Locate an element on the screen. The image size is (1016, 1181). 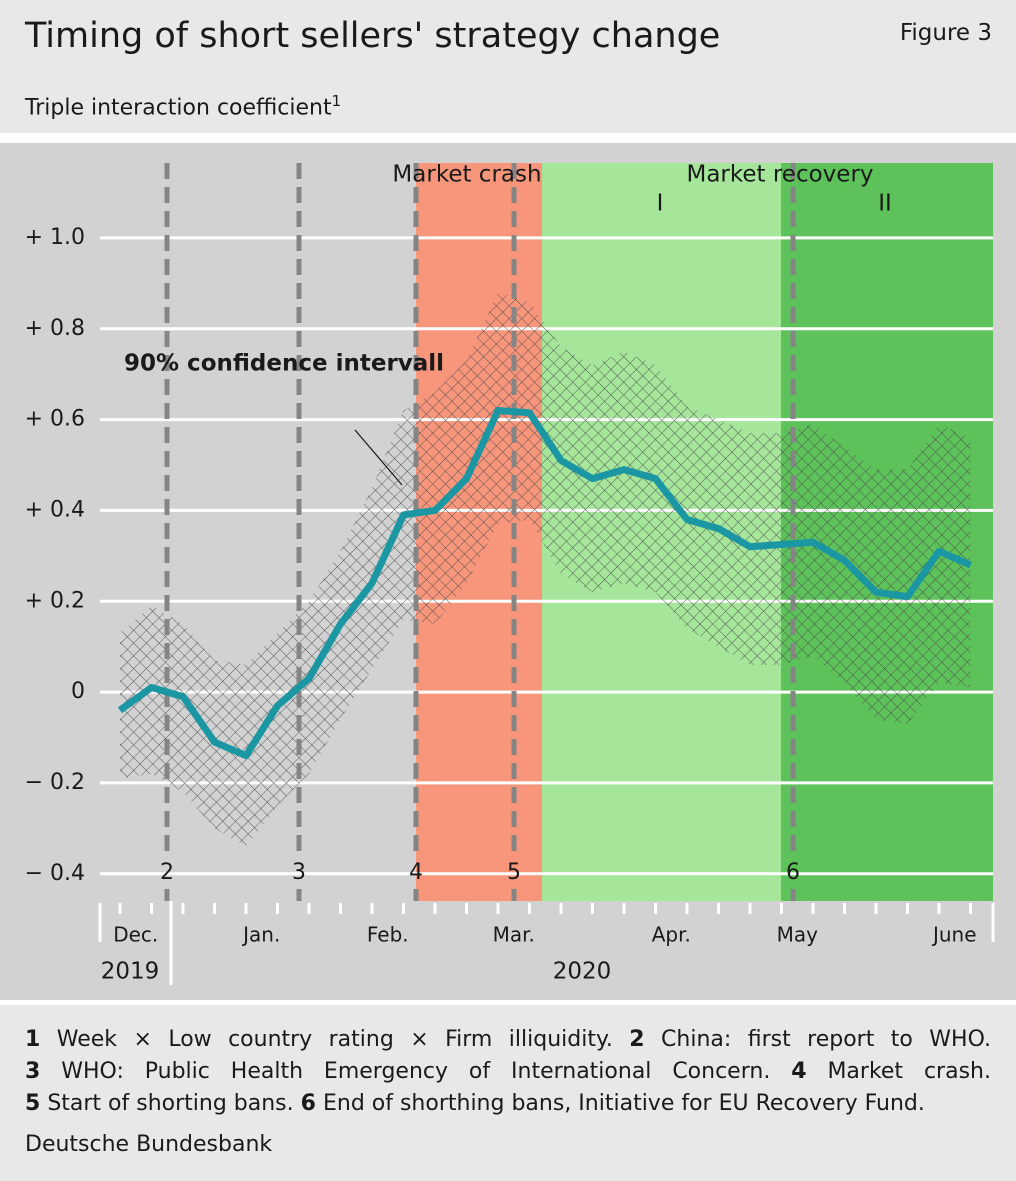
y-tick-label: − 0.4 is located at coordinates (55, 873).